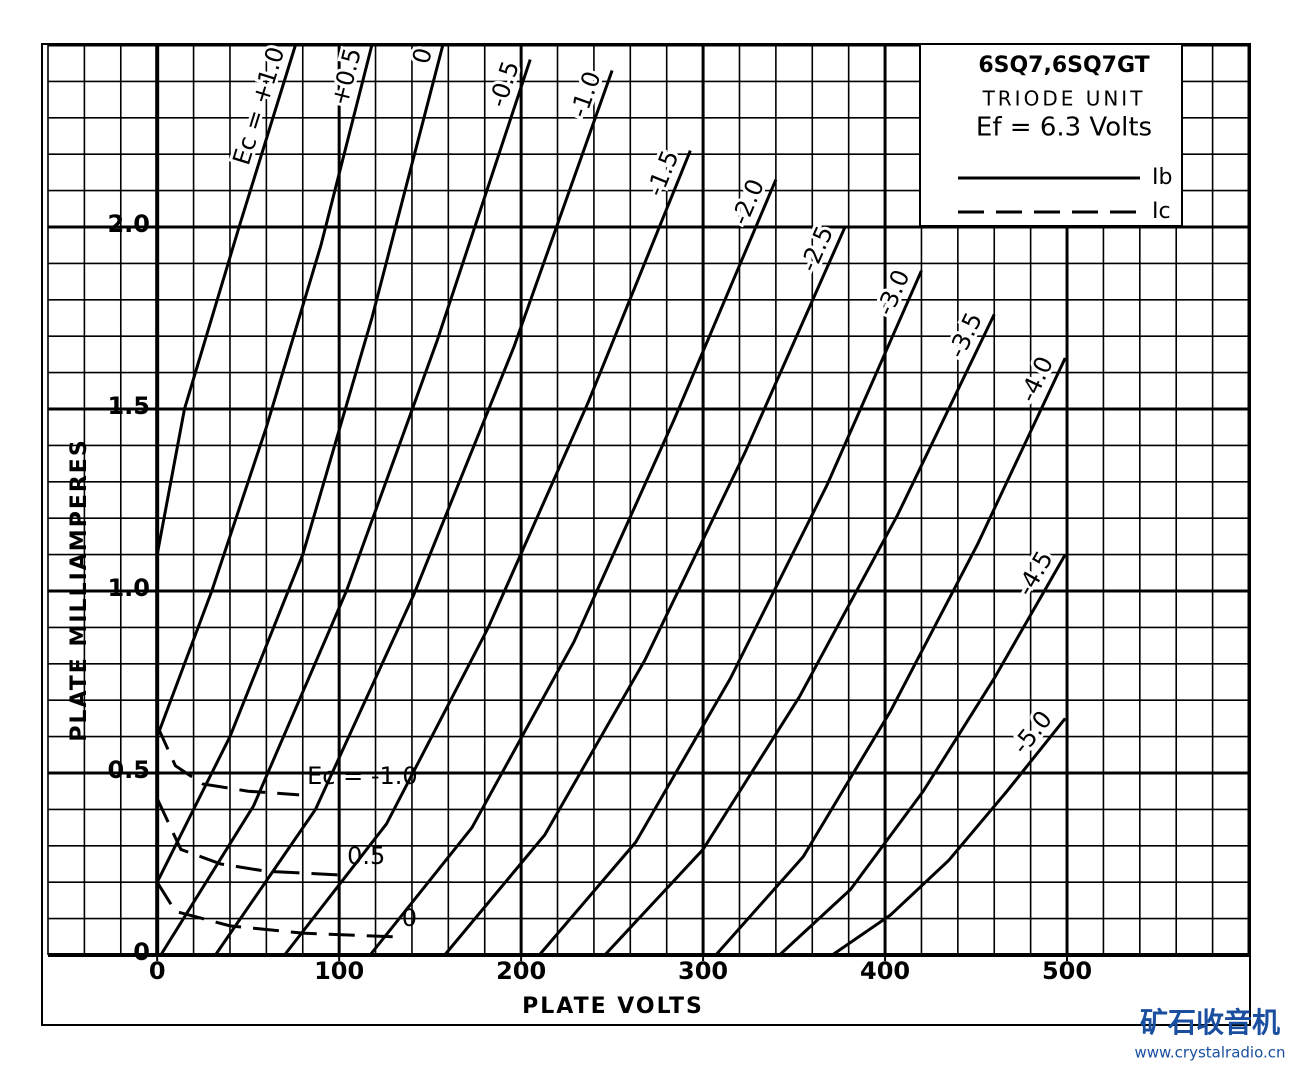 This screenshot has width=1297, height=1066. I want to click on y-tick-label: 1.0, so click(128, 588).